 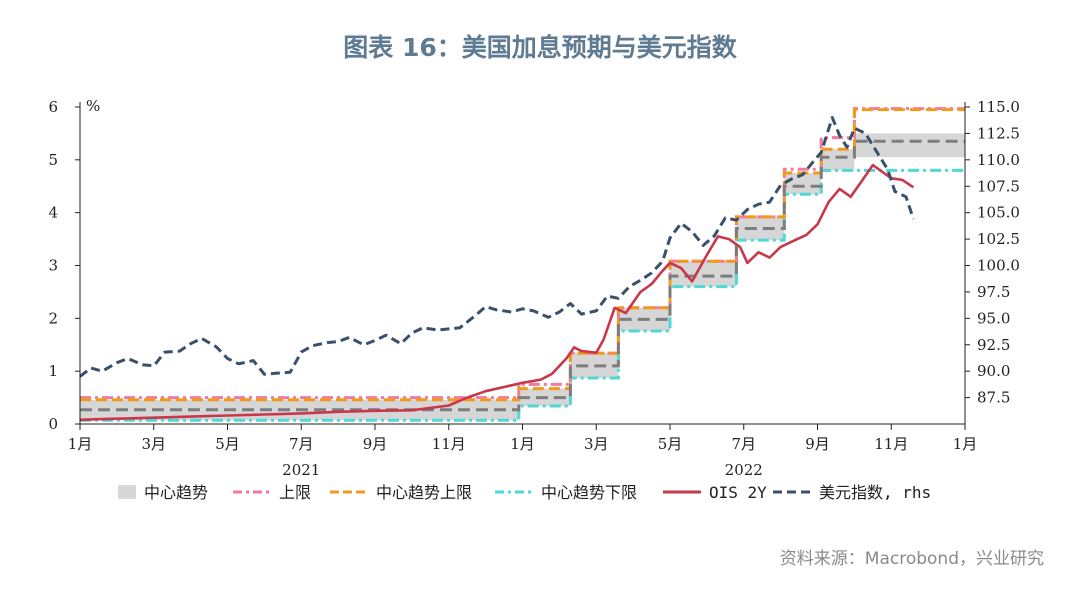 I want to click on x-tick-label-1: 3月, so click(x=153, y=444).